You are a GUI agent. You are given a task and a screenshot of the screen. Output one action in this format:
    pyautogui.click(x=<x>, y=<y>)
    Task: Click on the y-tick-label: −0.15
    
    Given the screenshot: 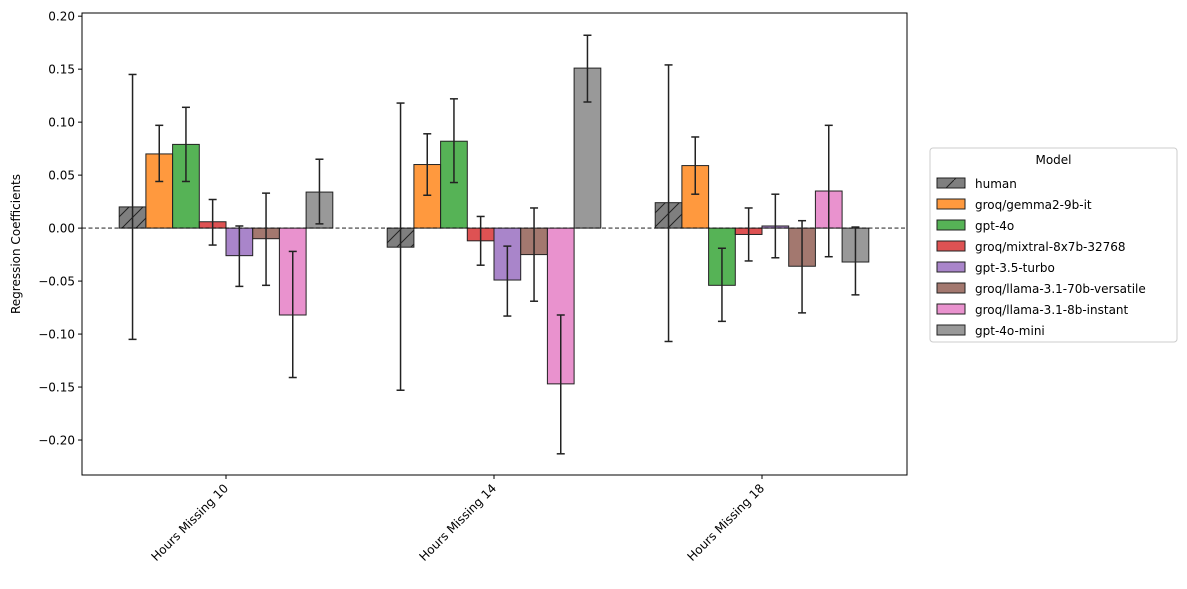 What is the action you would take?
    pyautogui.click(x=56, y=388)
    